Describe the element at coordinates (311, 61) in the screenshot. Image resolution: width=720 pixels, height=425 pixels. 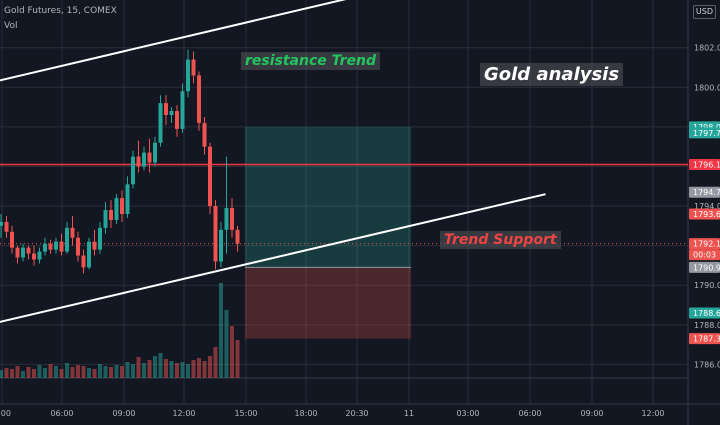
I see `resistance-trend-label: resistance Trend` at that location.